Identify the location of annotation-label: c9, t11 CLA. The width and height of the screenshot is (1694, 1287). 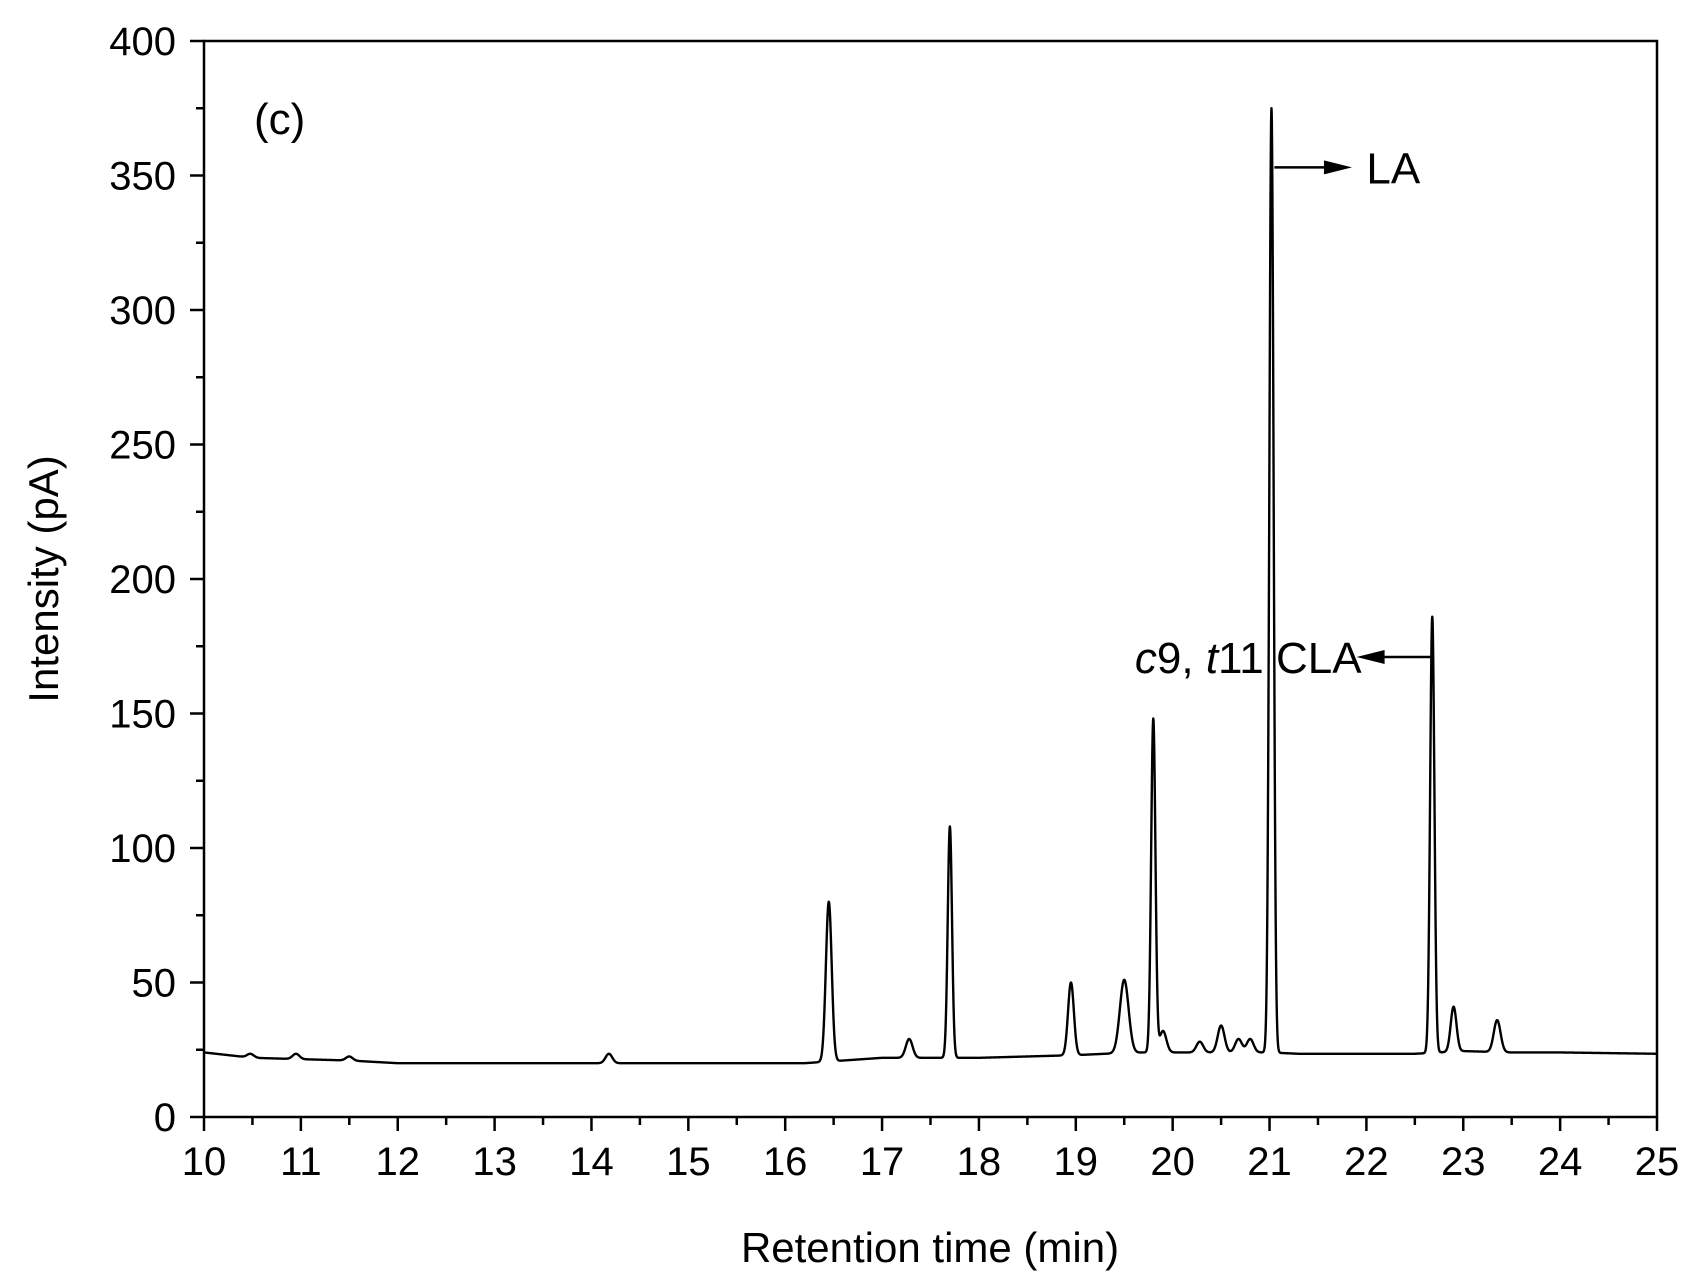
(1248, 658).